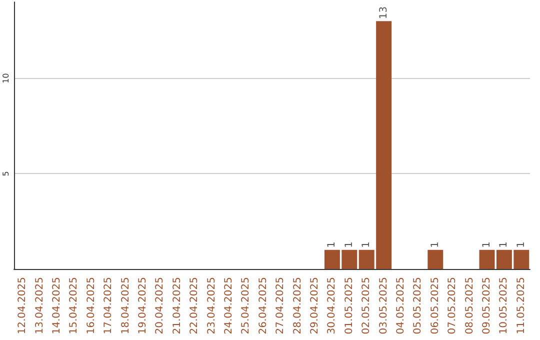  What do you see at coordinates (315, 305) in the screenshot?
I see `x-tick-label: 29.04.2025` at bounding box center [315, 305].